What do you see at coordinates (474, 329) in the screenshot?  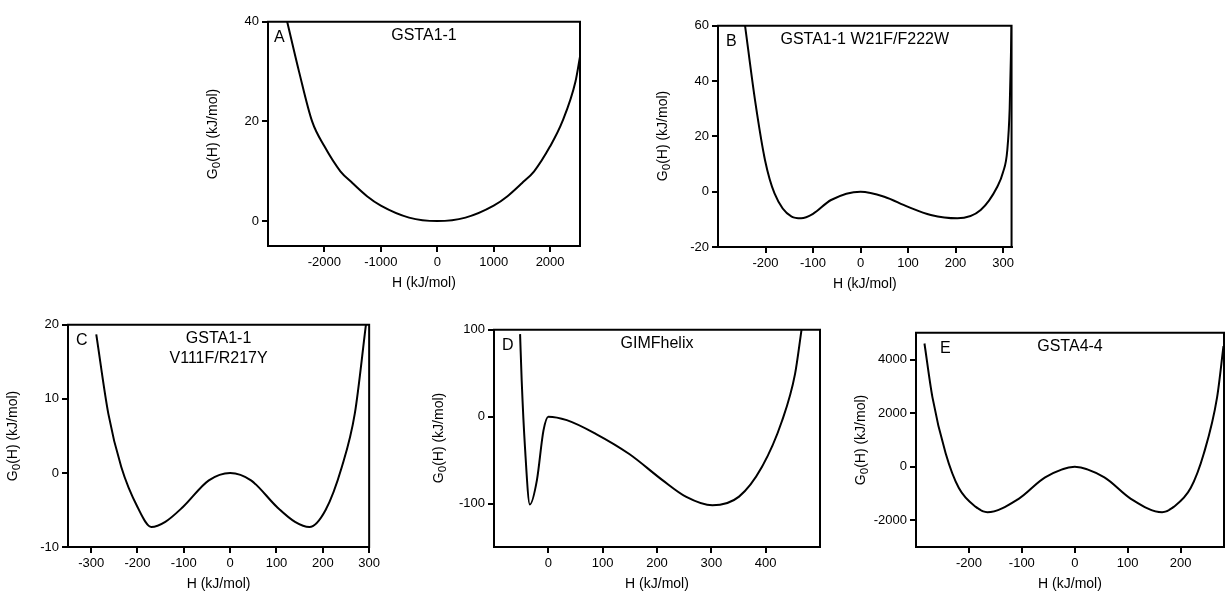 I see `y-tick-label: 100` at bounding box center [474, 329].